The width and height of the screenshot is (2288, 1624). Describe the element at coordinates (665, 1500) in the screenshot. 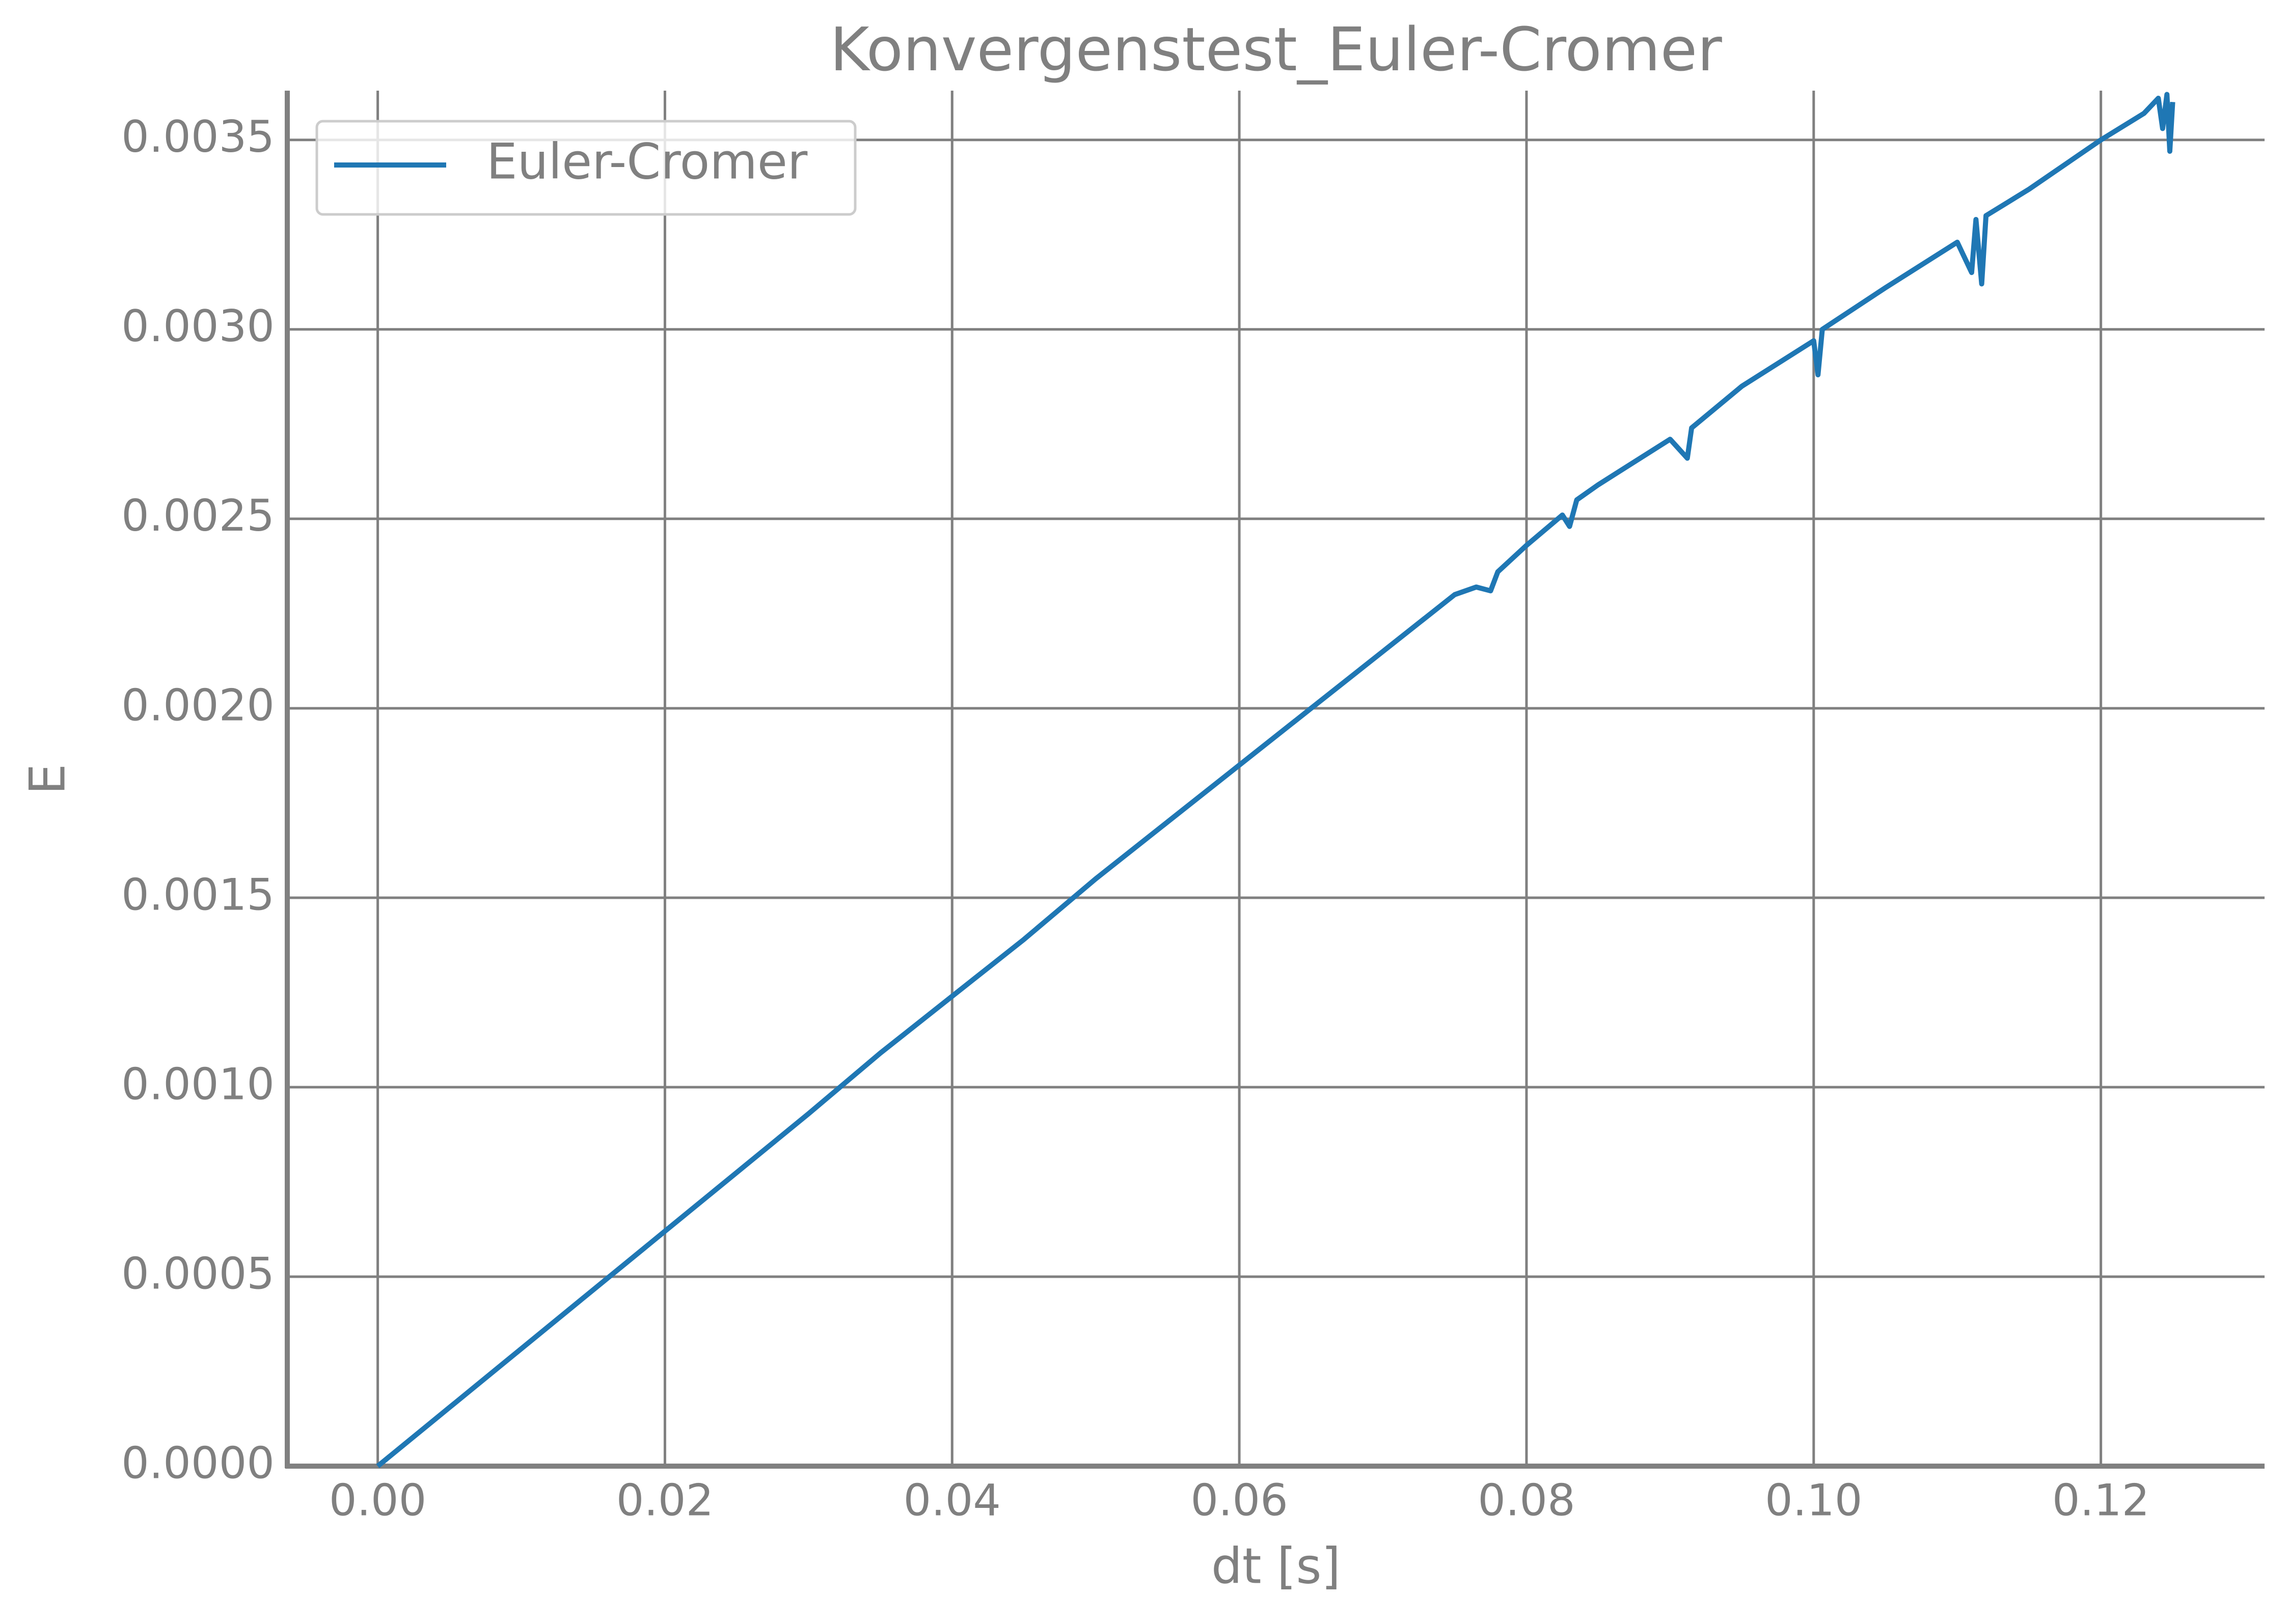

I see `x-tick-label: 0.02` at that location.